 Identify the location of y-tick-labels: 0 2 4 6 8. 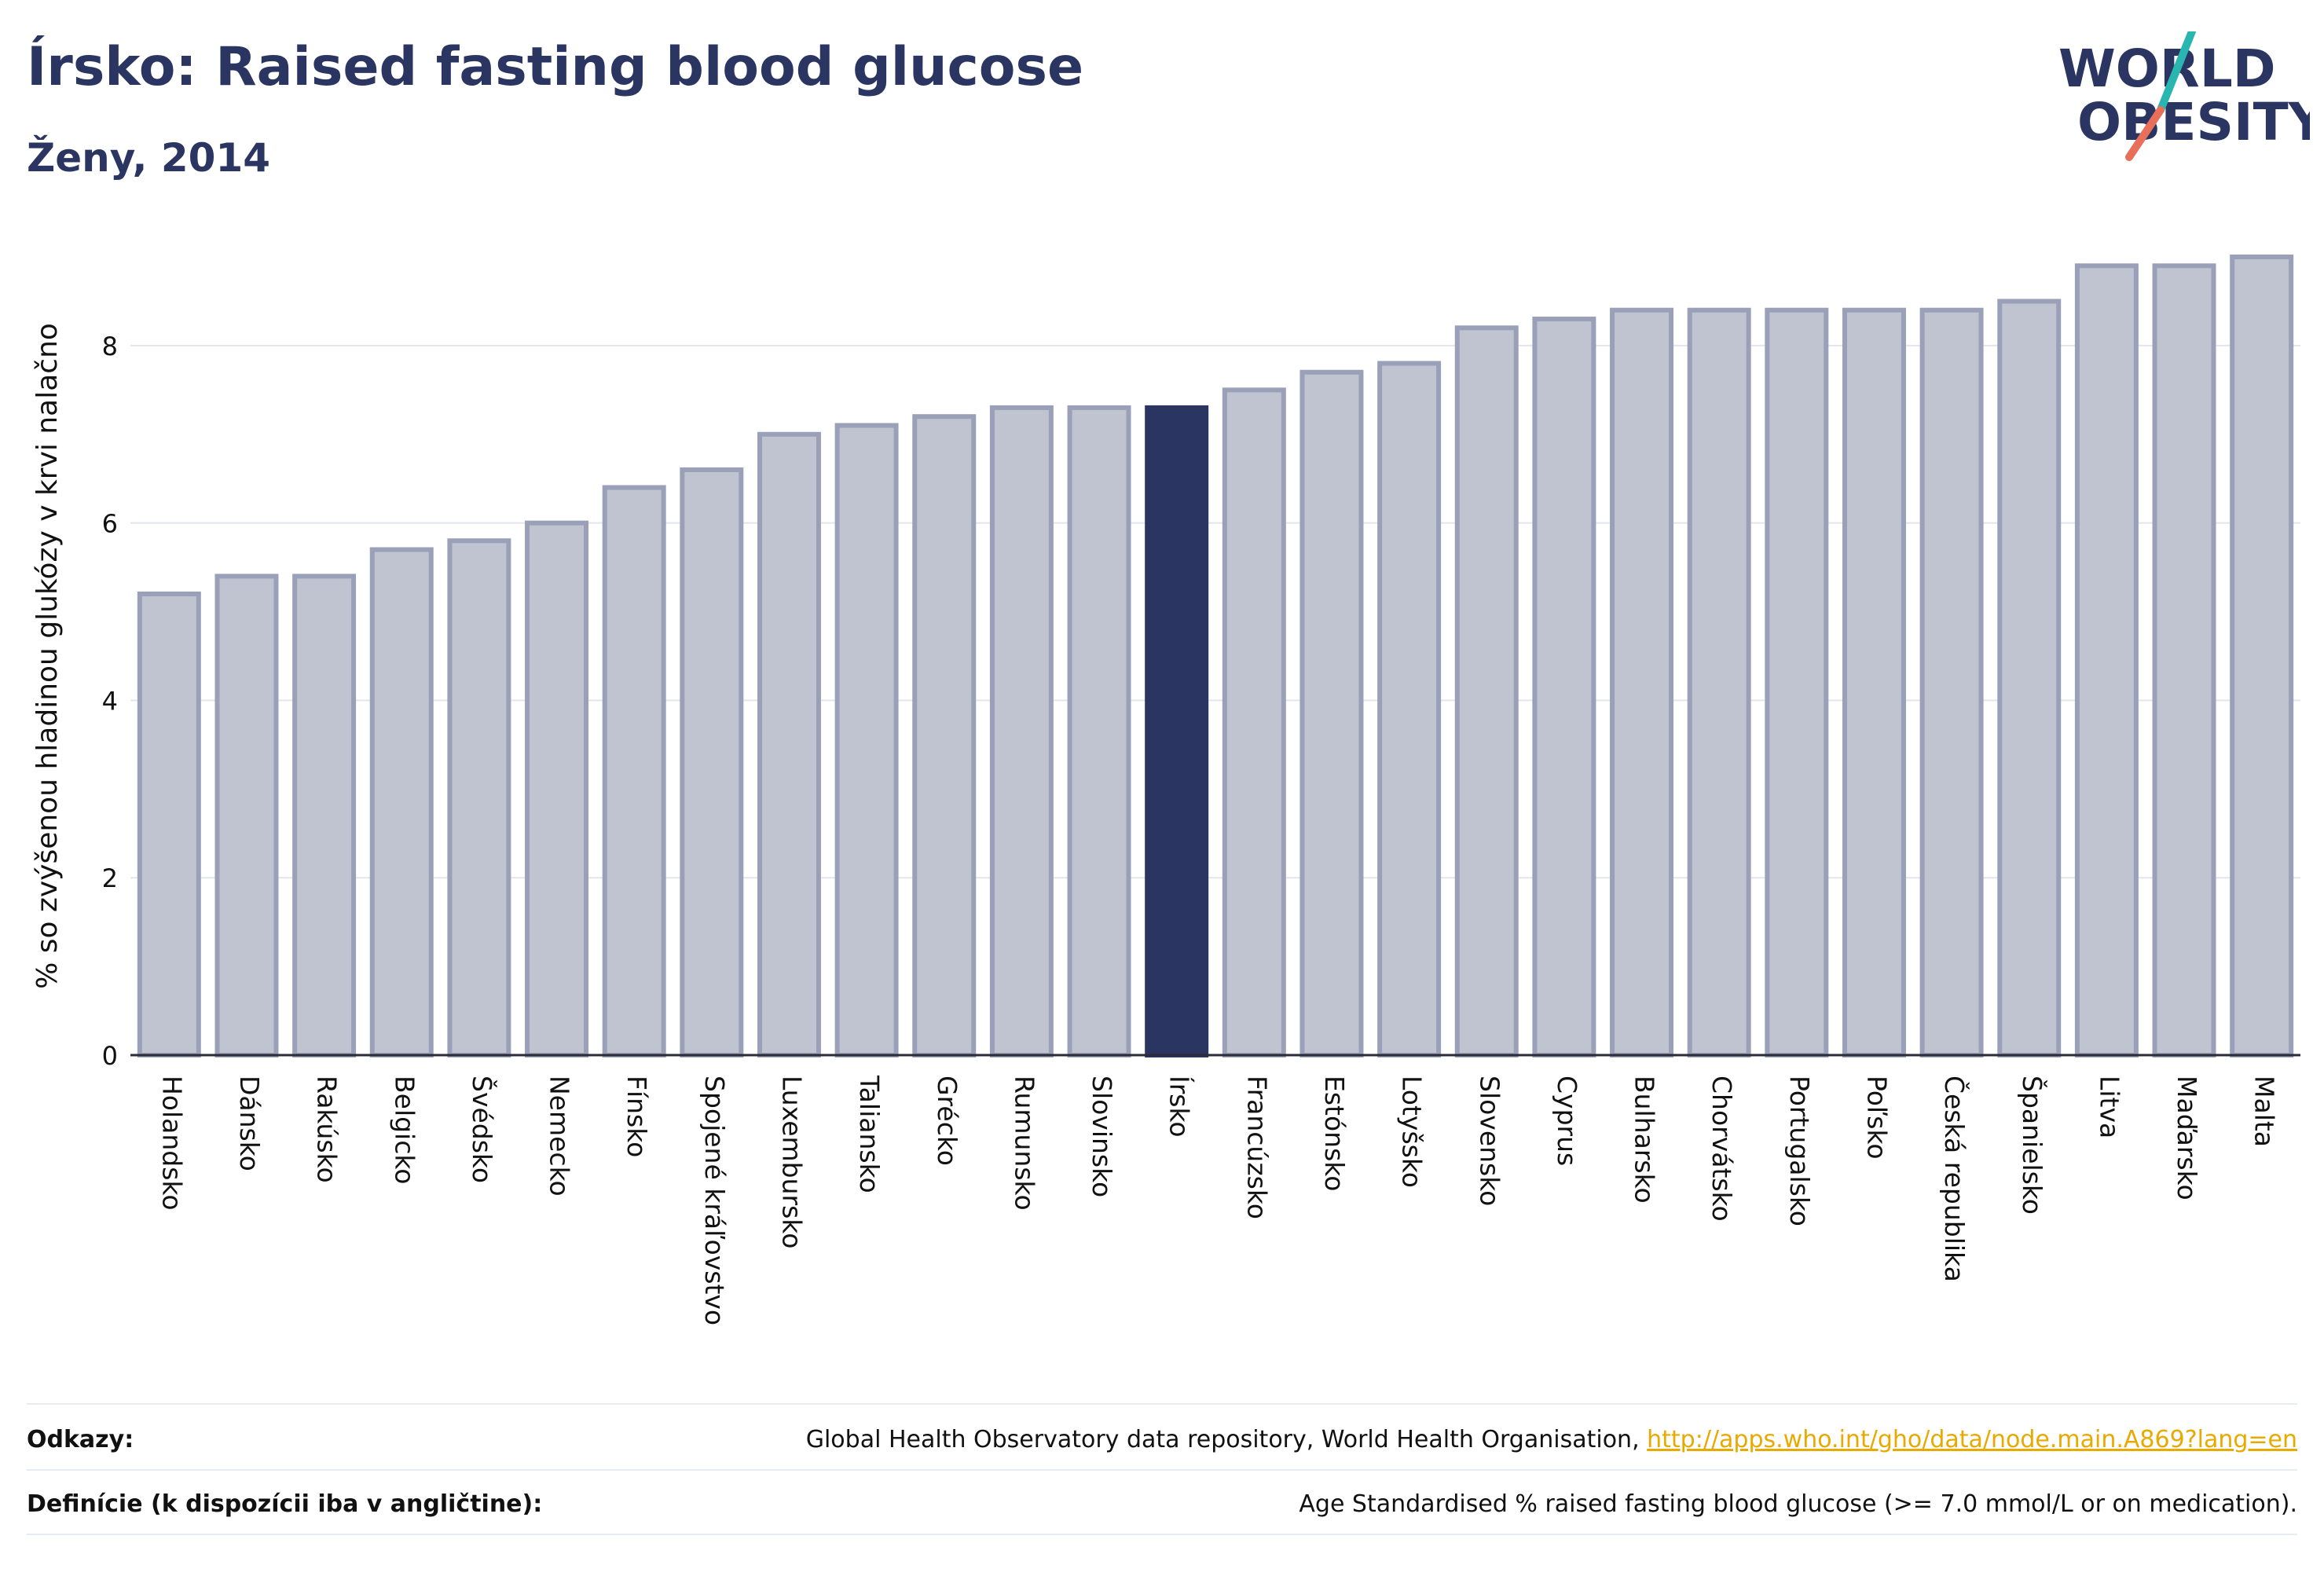
(110, 701).